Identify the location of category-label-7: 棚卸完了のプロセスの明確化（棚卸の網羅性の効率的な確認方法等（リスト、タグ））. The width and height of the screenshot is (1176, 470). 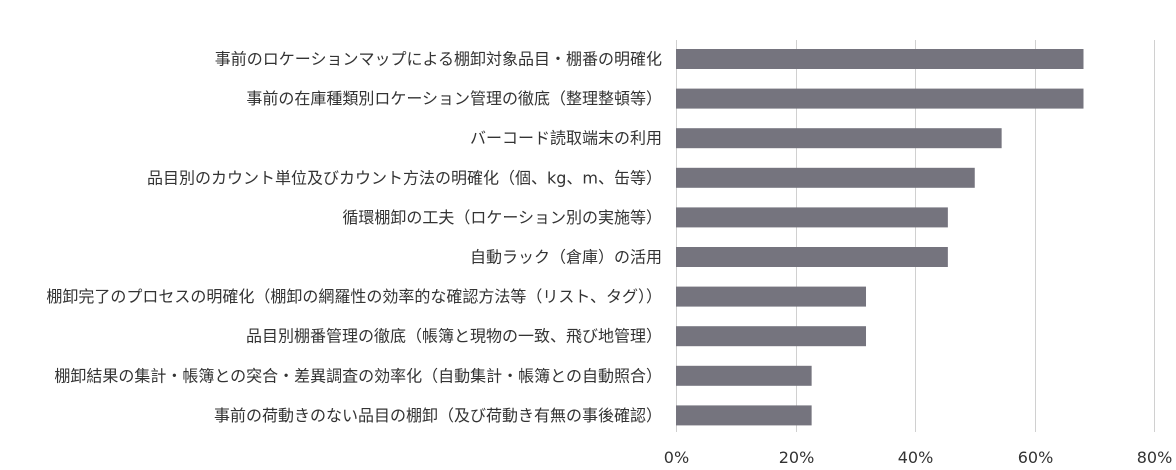
(354, 296).